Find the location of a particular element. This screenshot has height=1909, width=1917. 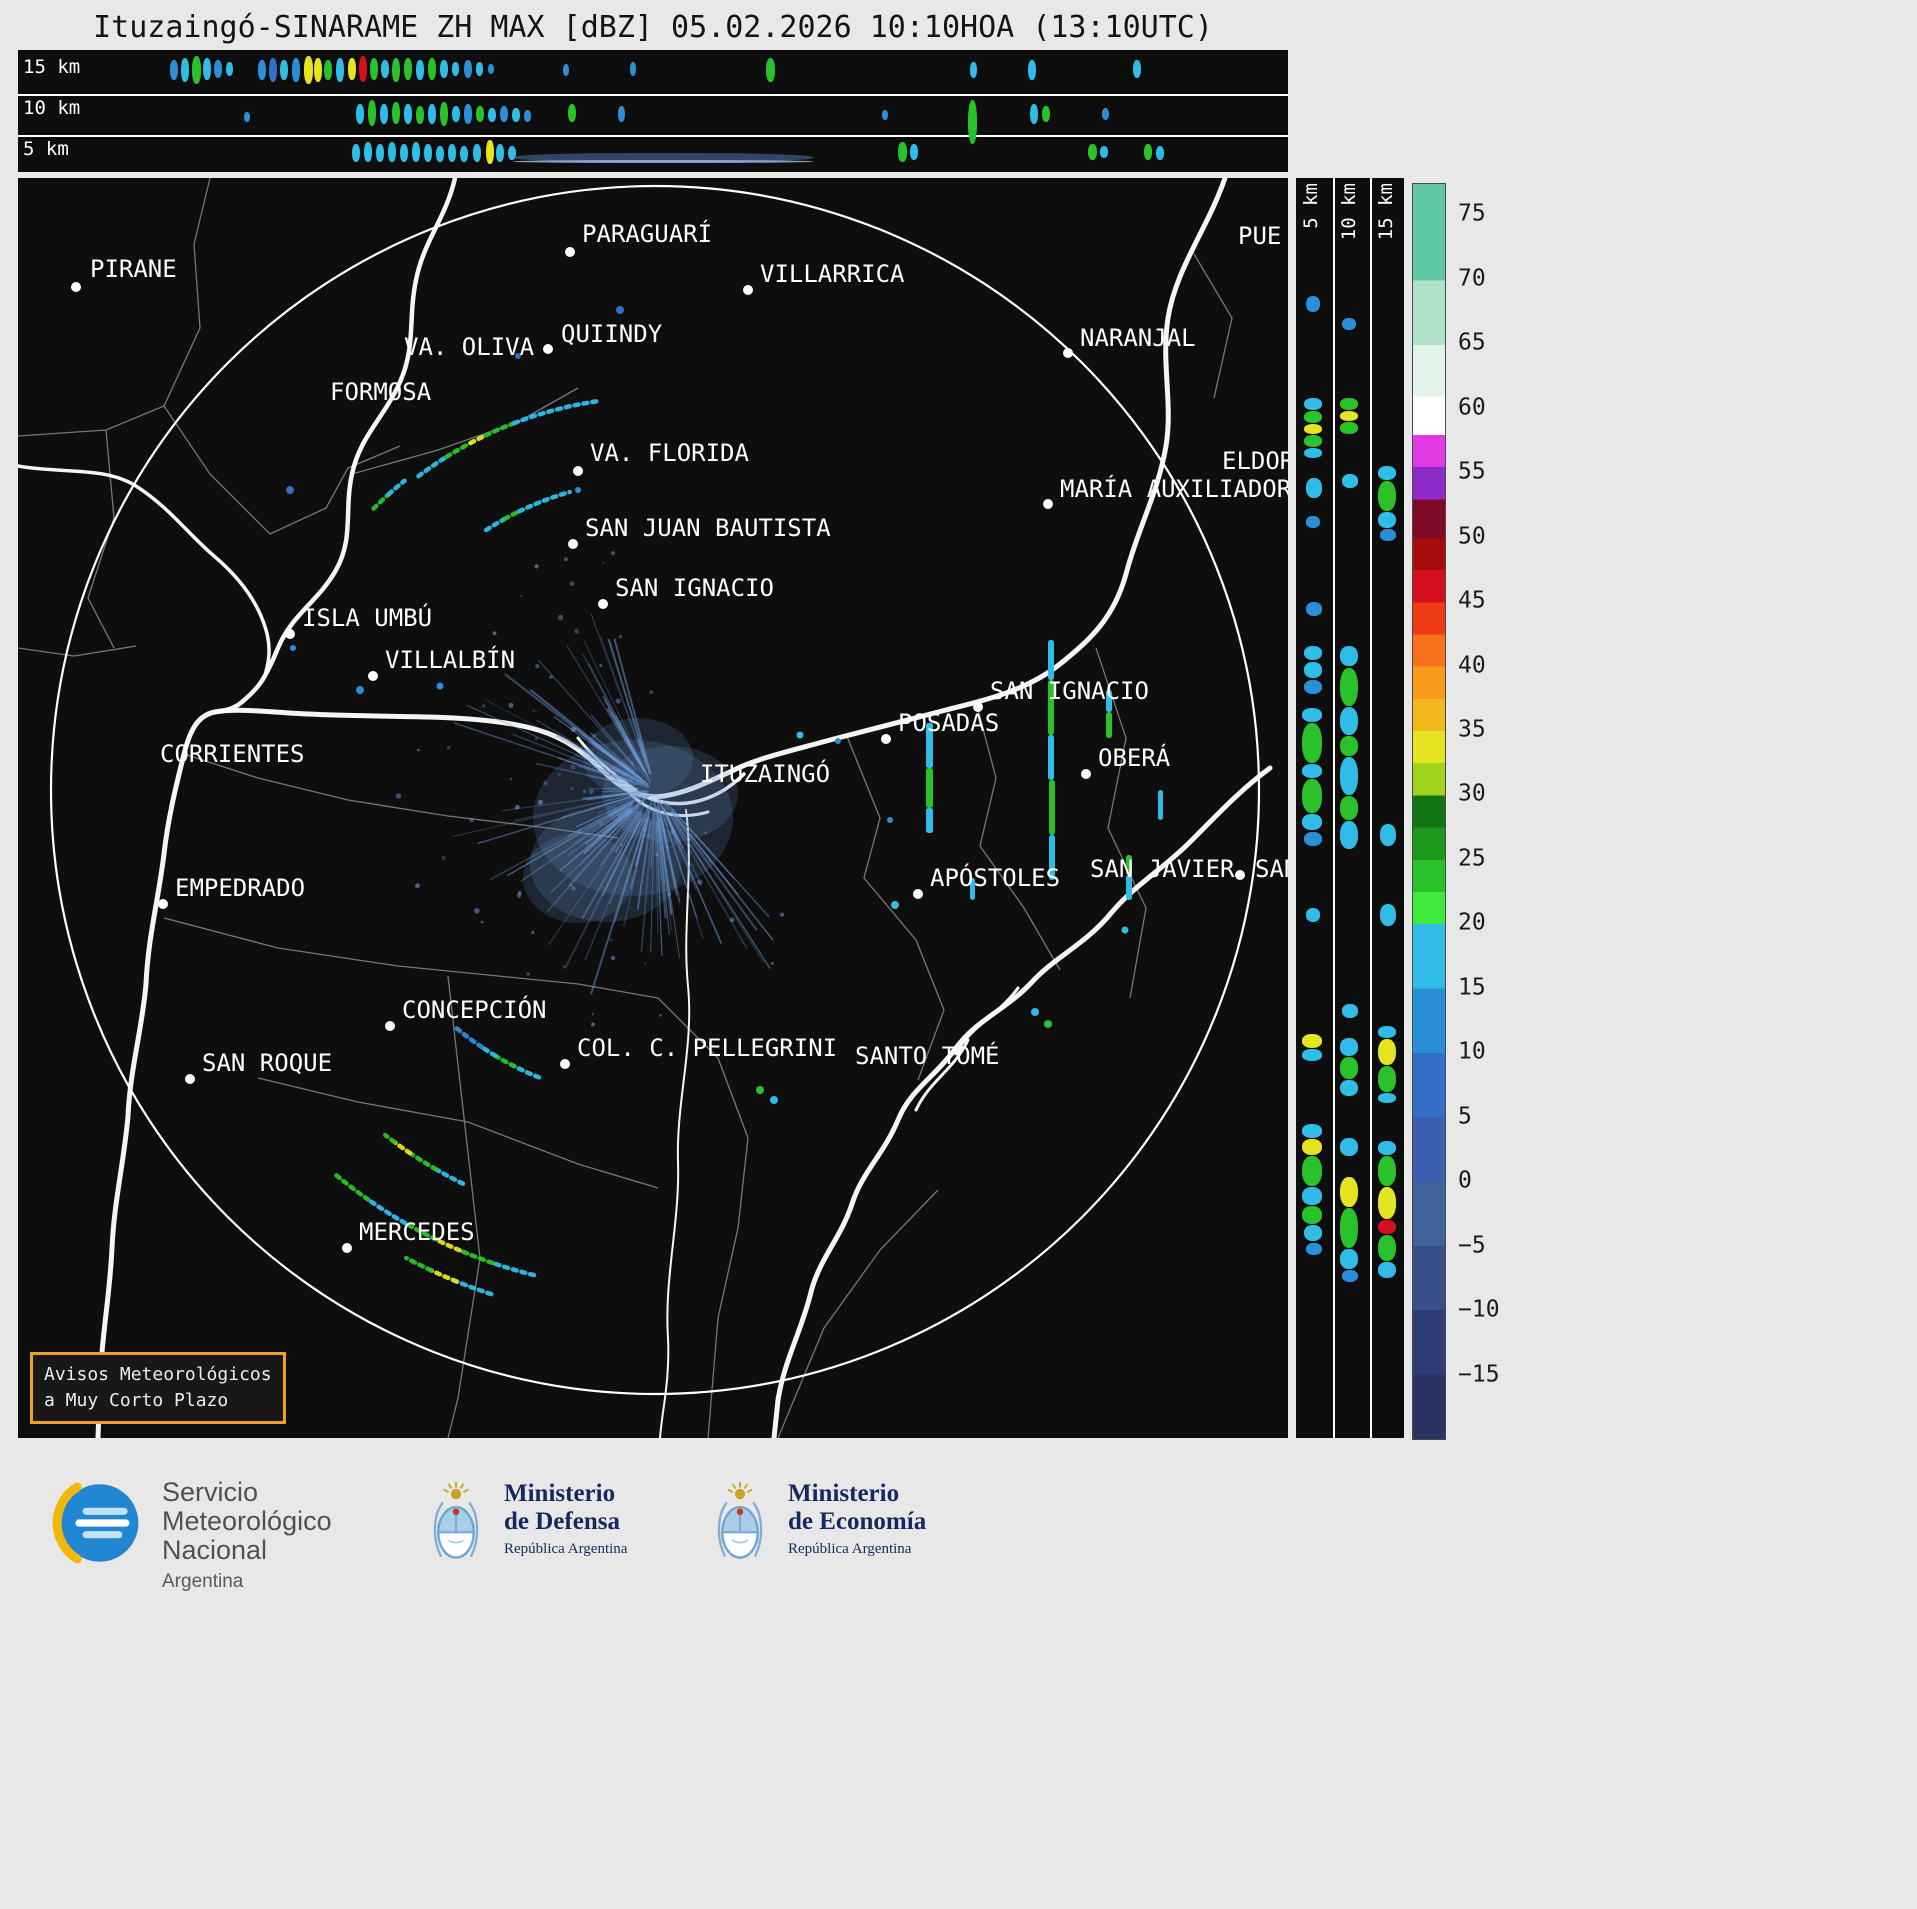

ministry-name-line: Ministerio is located at coordinates (844, 1493).